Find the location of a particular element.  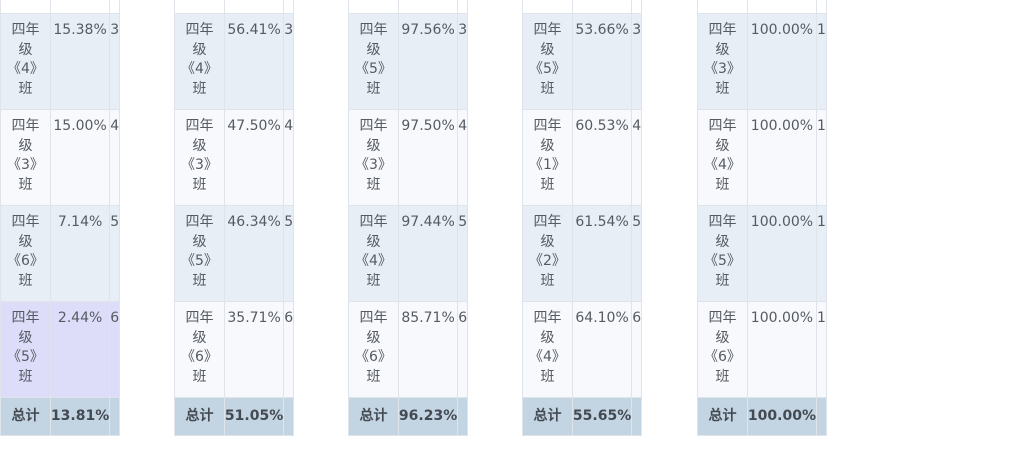

total-percent: 51.05% is located at coordinates (254, 416).